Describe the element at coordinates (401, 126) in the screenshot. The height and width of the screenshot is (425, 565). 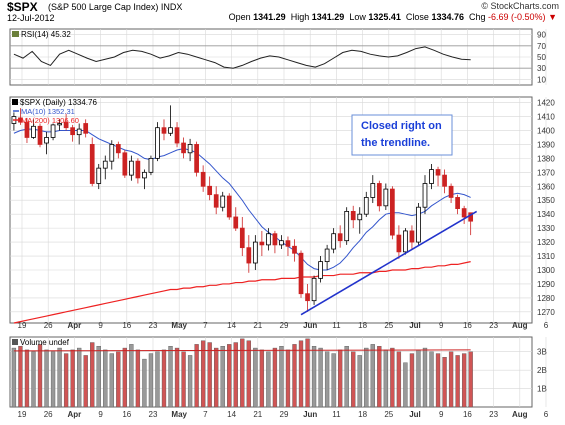
I see `annotation-line-1: Closed right on` at that location.